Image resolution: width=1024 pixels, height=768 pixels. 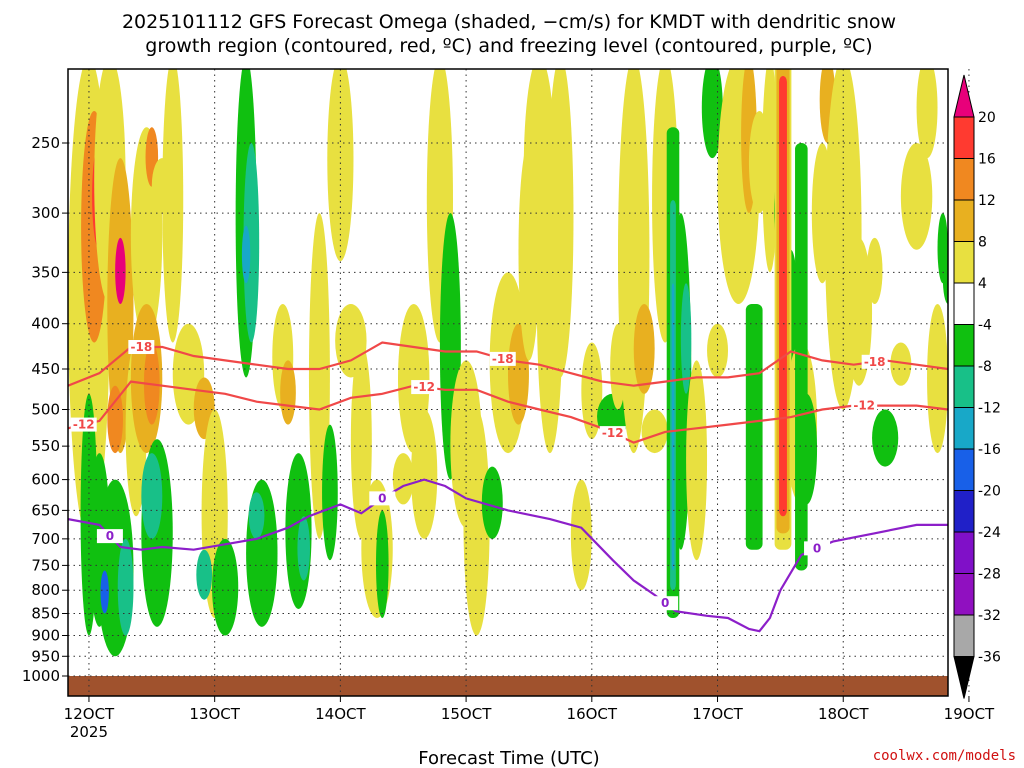 I want to click on y-tick-label: 400, so click(x=45, y=324).